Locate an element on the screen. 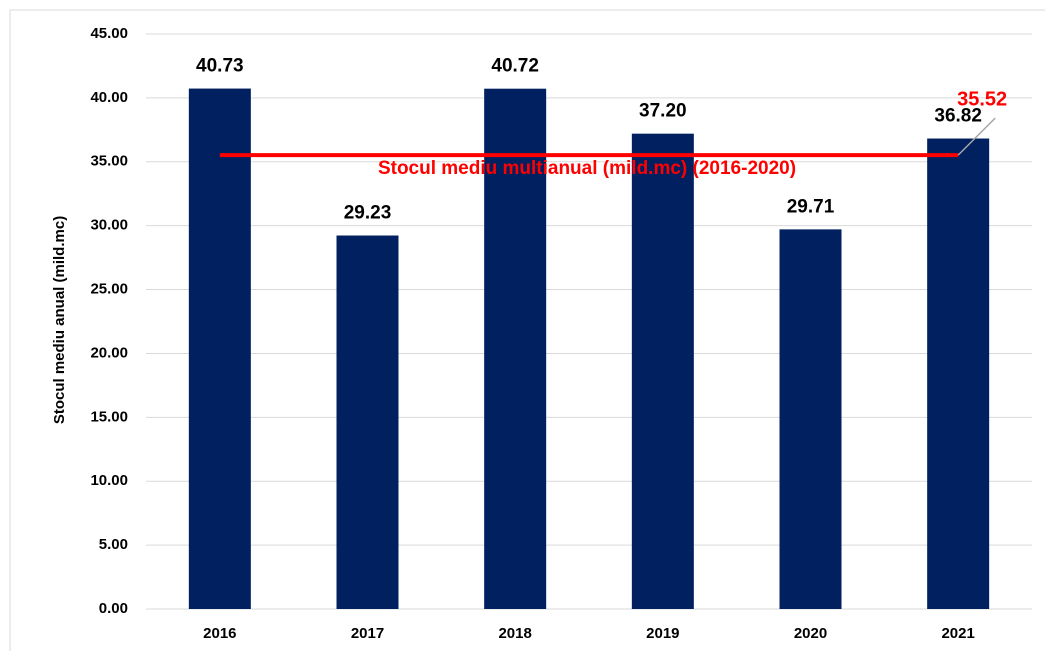 The height and width of the screenshot is (651, 1045). y-tick-label: 40.00 is located at coordinates (109, 97).